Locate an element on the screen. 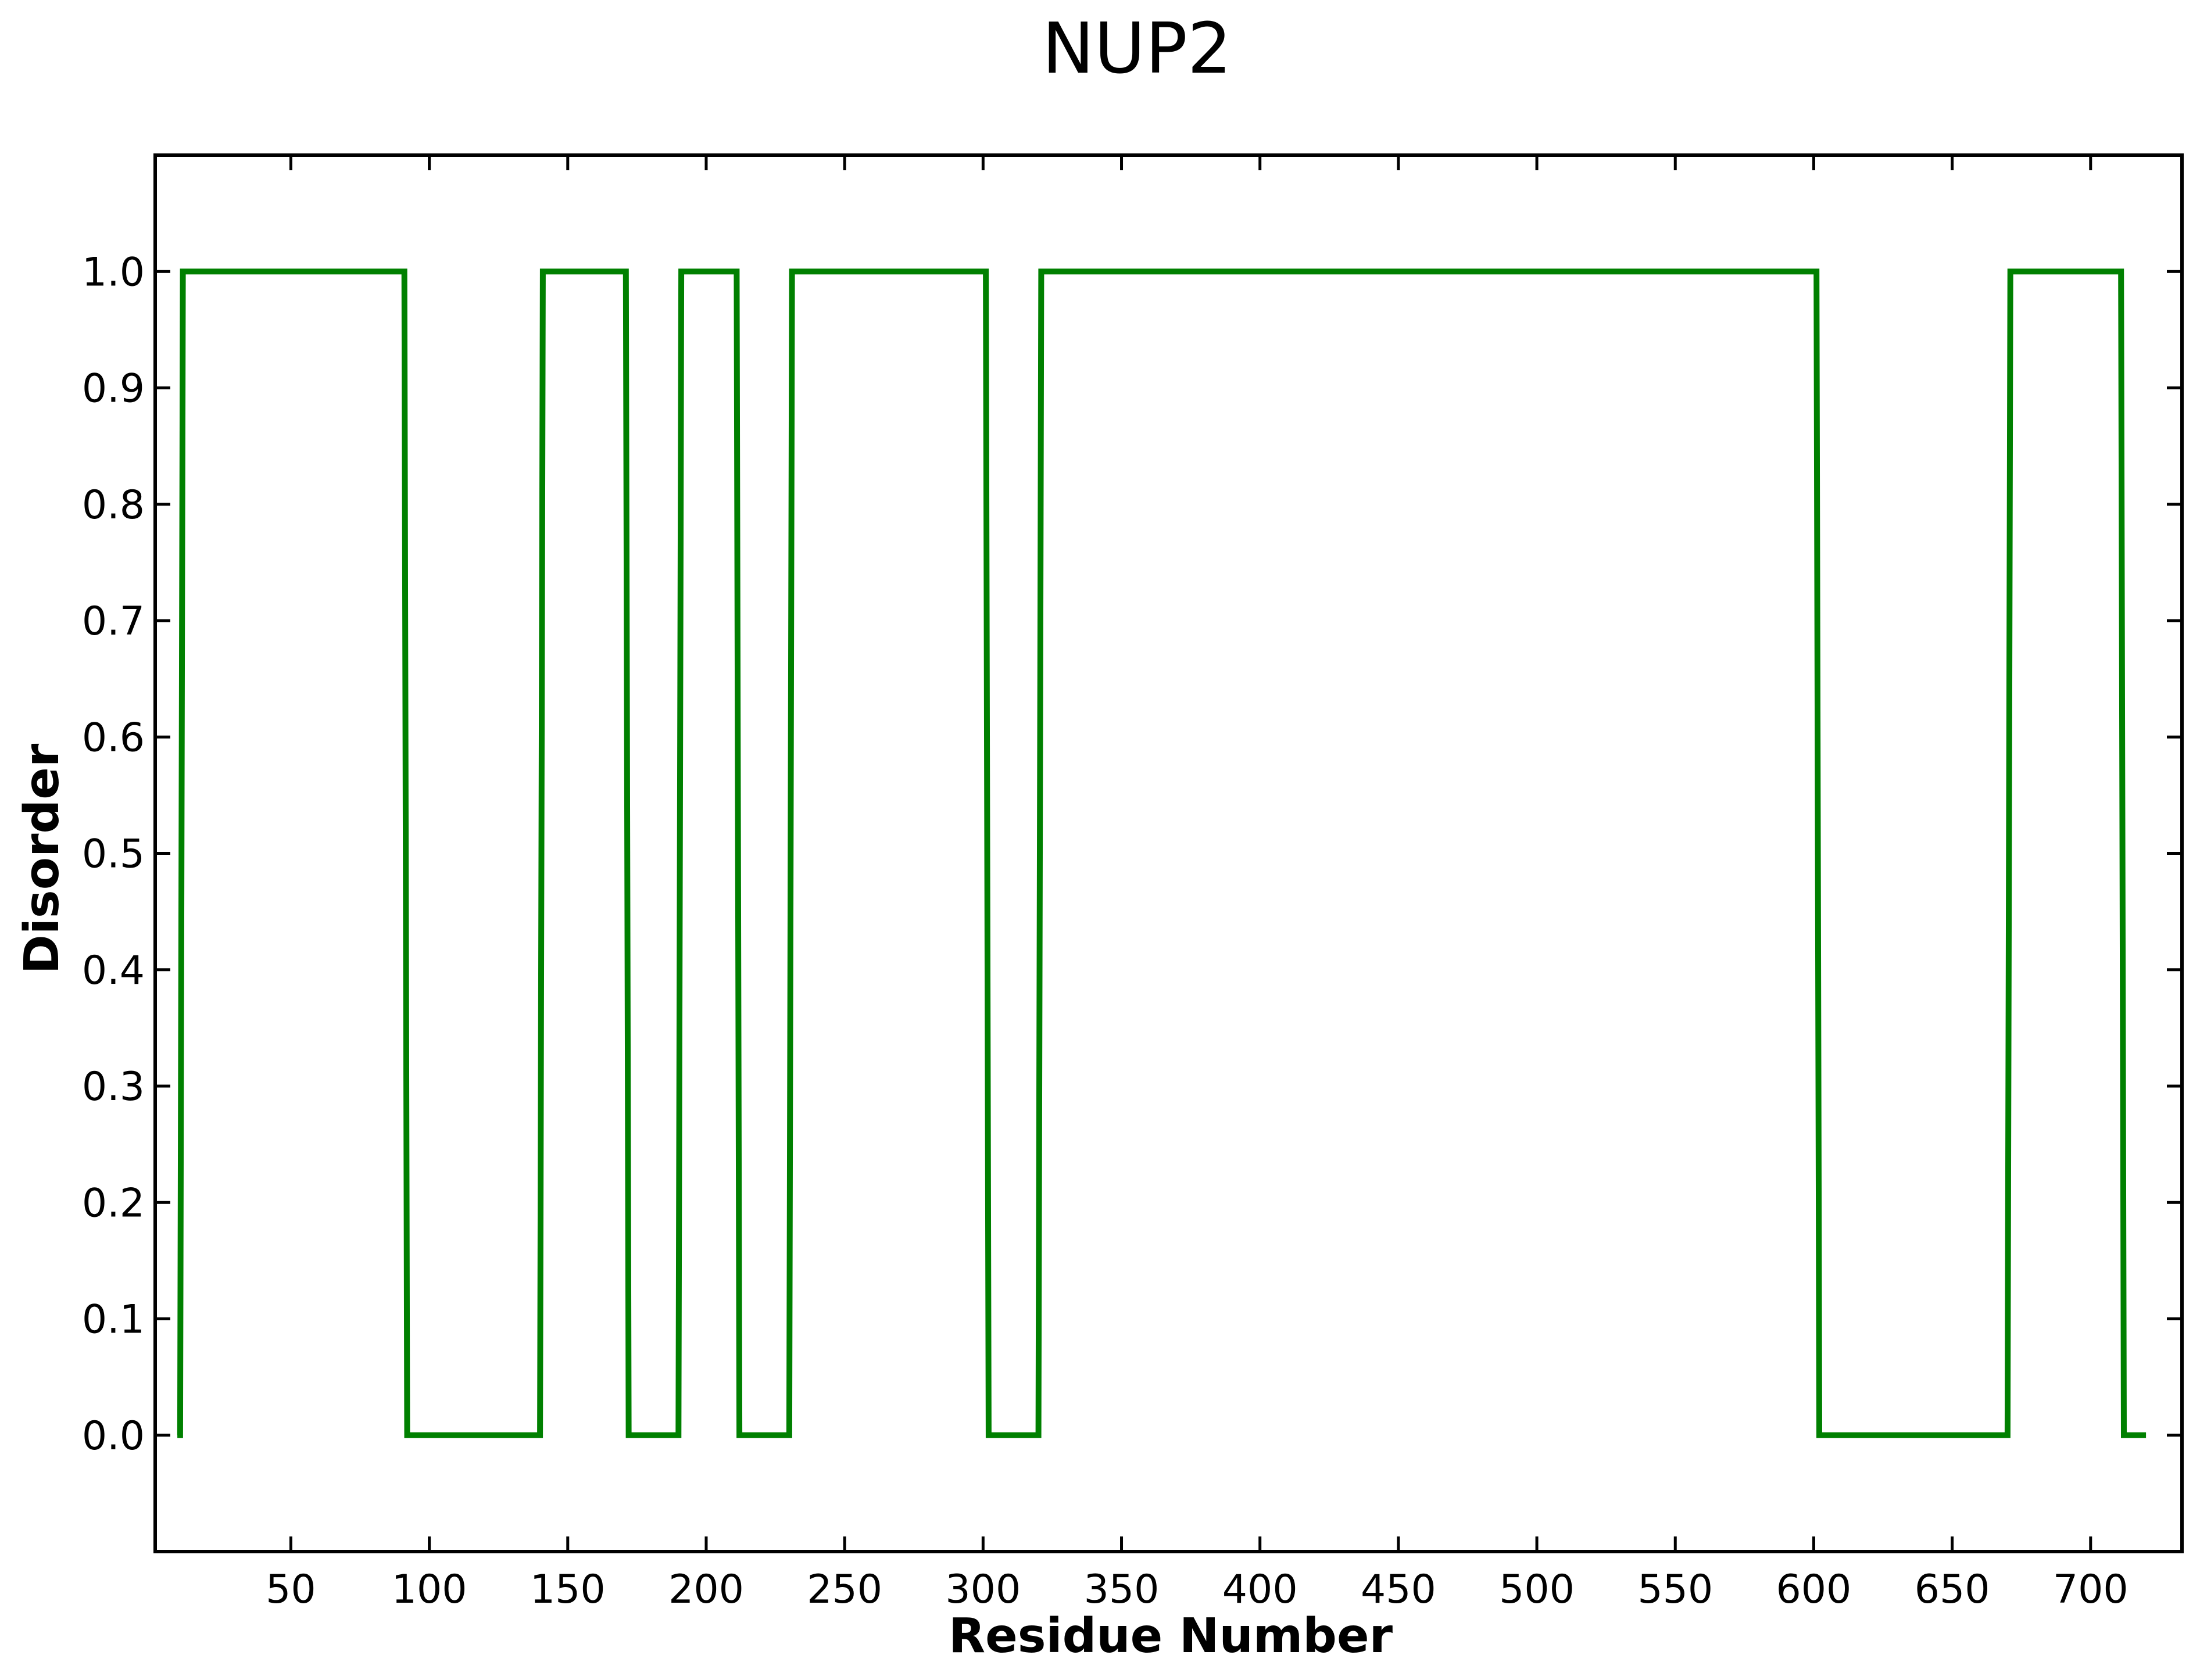 The height and width of the screenshot is (1680, 2200). x-tick-label: 550 is located at coordinates (1675, 1590).